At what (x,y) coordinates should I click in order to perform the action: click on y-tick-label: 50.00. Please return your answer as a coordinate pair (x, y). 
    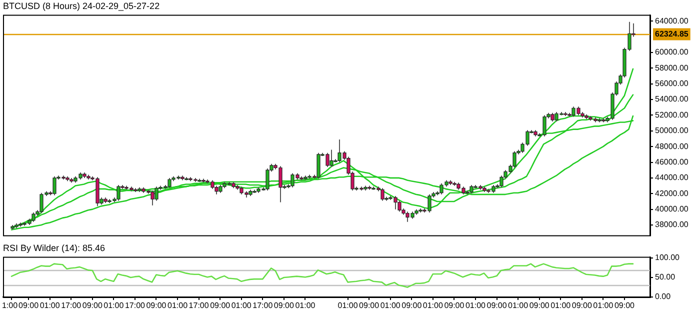
    Looking at the image, I should click on (665, 277).